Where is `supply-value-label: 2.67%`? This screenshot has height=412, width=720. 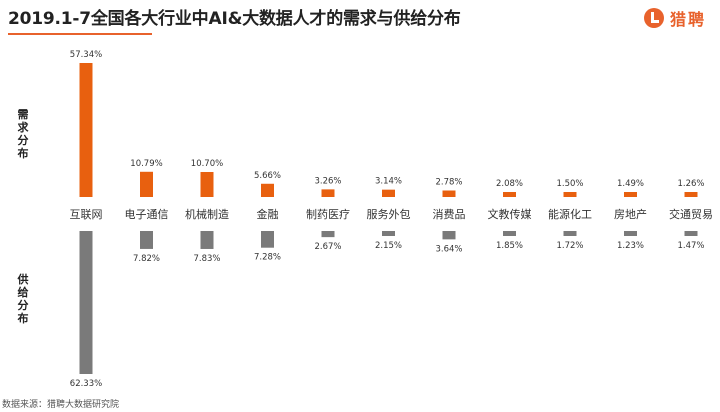
supply-value-label: 2.67% is located at coordinates (327, 247).